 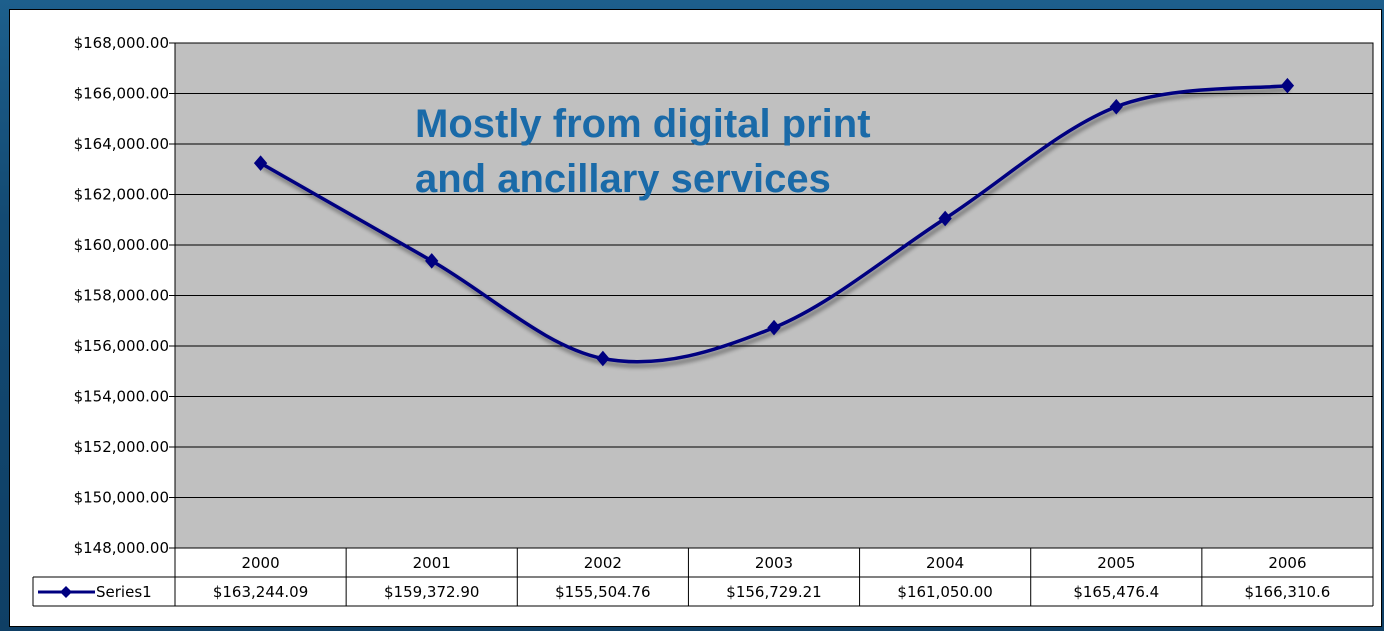 I want to click on data-label: $166,310.6, so click(x=1287, y=592).